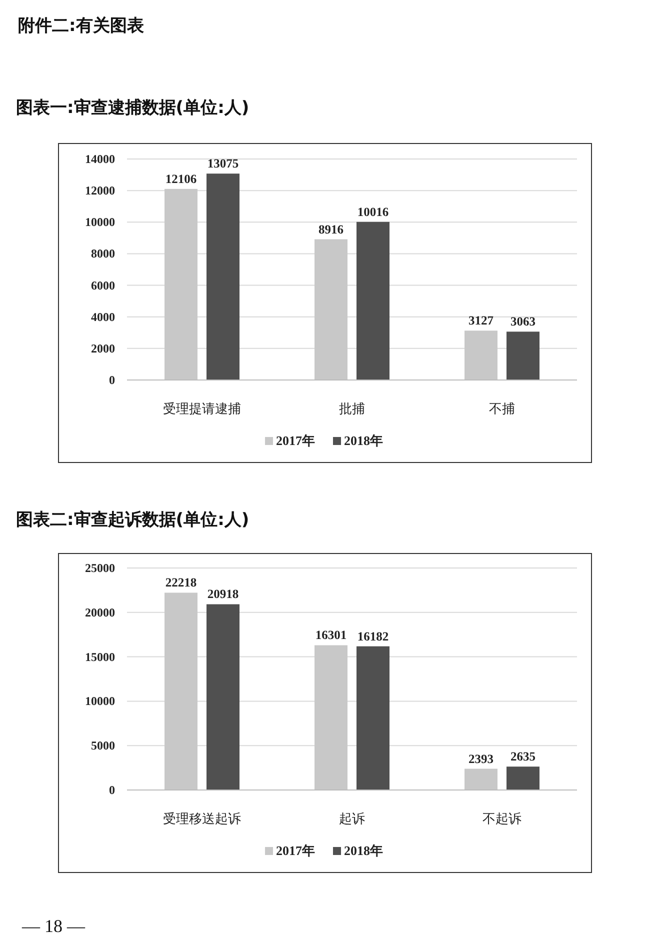 This screenshot has width=650, height=951. What do you see at coordinates (523, 321) in the screenshot?
I see `data-label: 3063` at bounding box center [523, 321].